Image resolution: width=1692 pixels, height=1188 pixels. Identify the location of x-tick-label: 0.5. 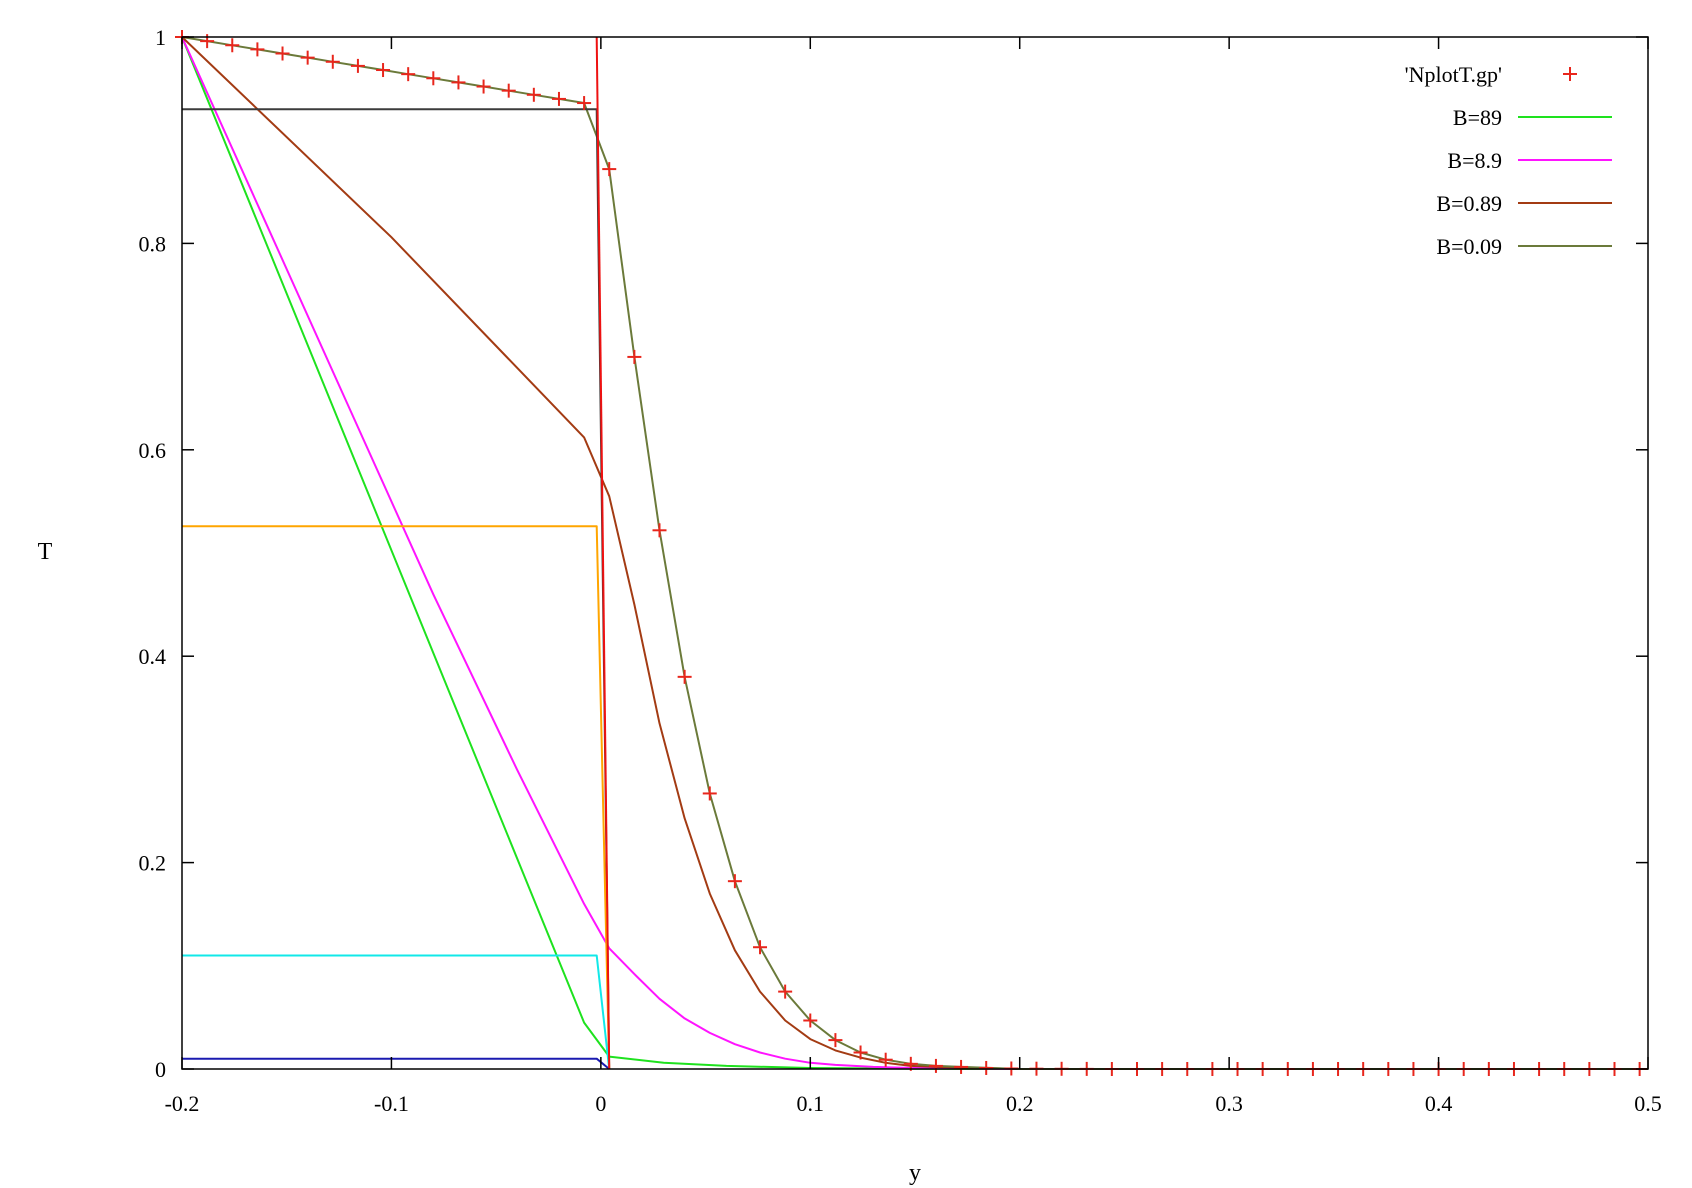
(1648, 1103).